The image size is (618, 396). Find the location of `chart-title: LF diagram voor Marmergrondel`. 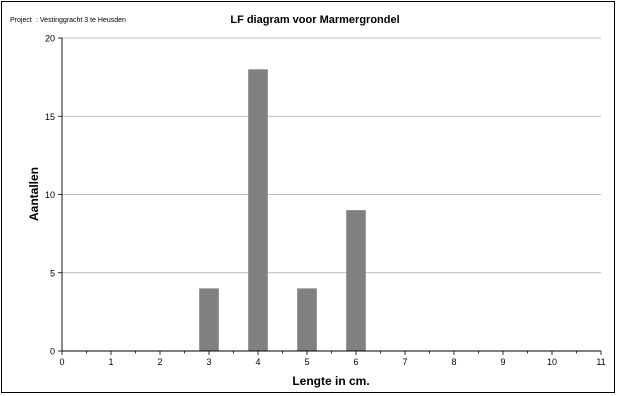

chart-title: LF diagram voor Marmergrondel is located at coordinates (314, 20).